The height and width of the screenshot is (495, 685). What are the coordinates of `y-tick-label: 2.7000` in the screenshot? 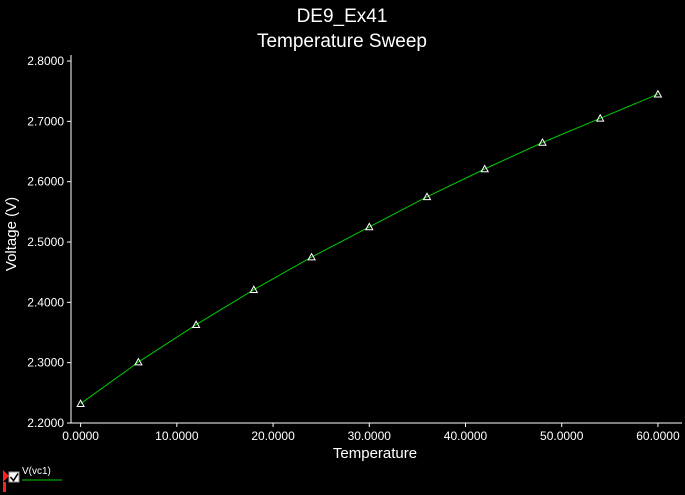 It's located at (45, 121).